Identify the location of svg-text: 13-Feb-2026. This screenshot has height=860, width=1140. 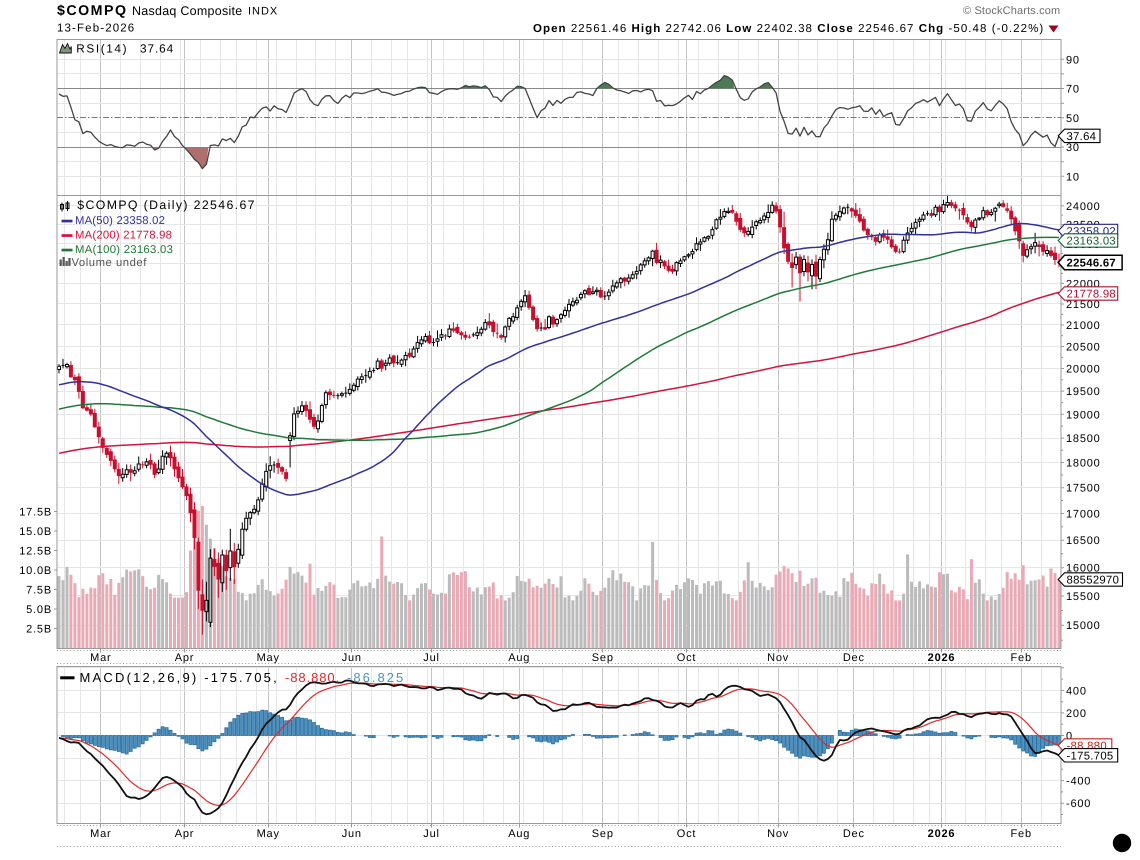
(96, 29).